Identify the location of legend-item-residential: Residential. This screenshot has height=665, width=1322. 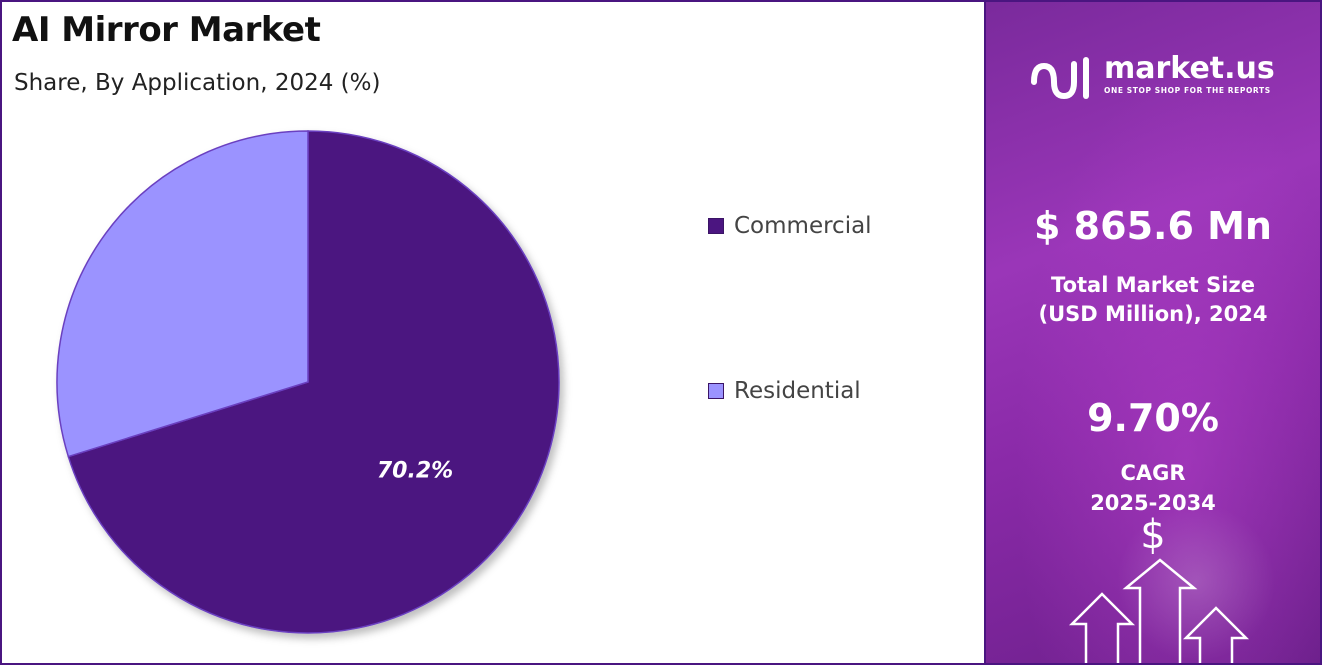
(784, 391).